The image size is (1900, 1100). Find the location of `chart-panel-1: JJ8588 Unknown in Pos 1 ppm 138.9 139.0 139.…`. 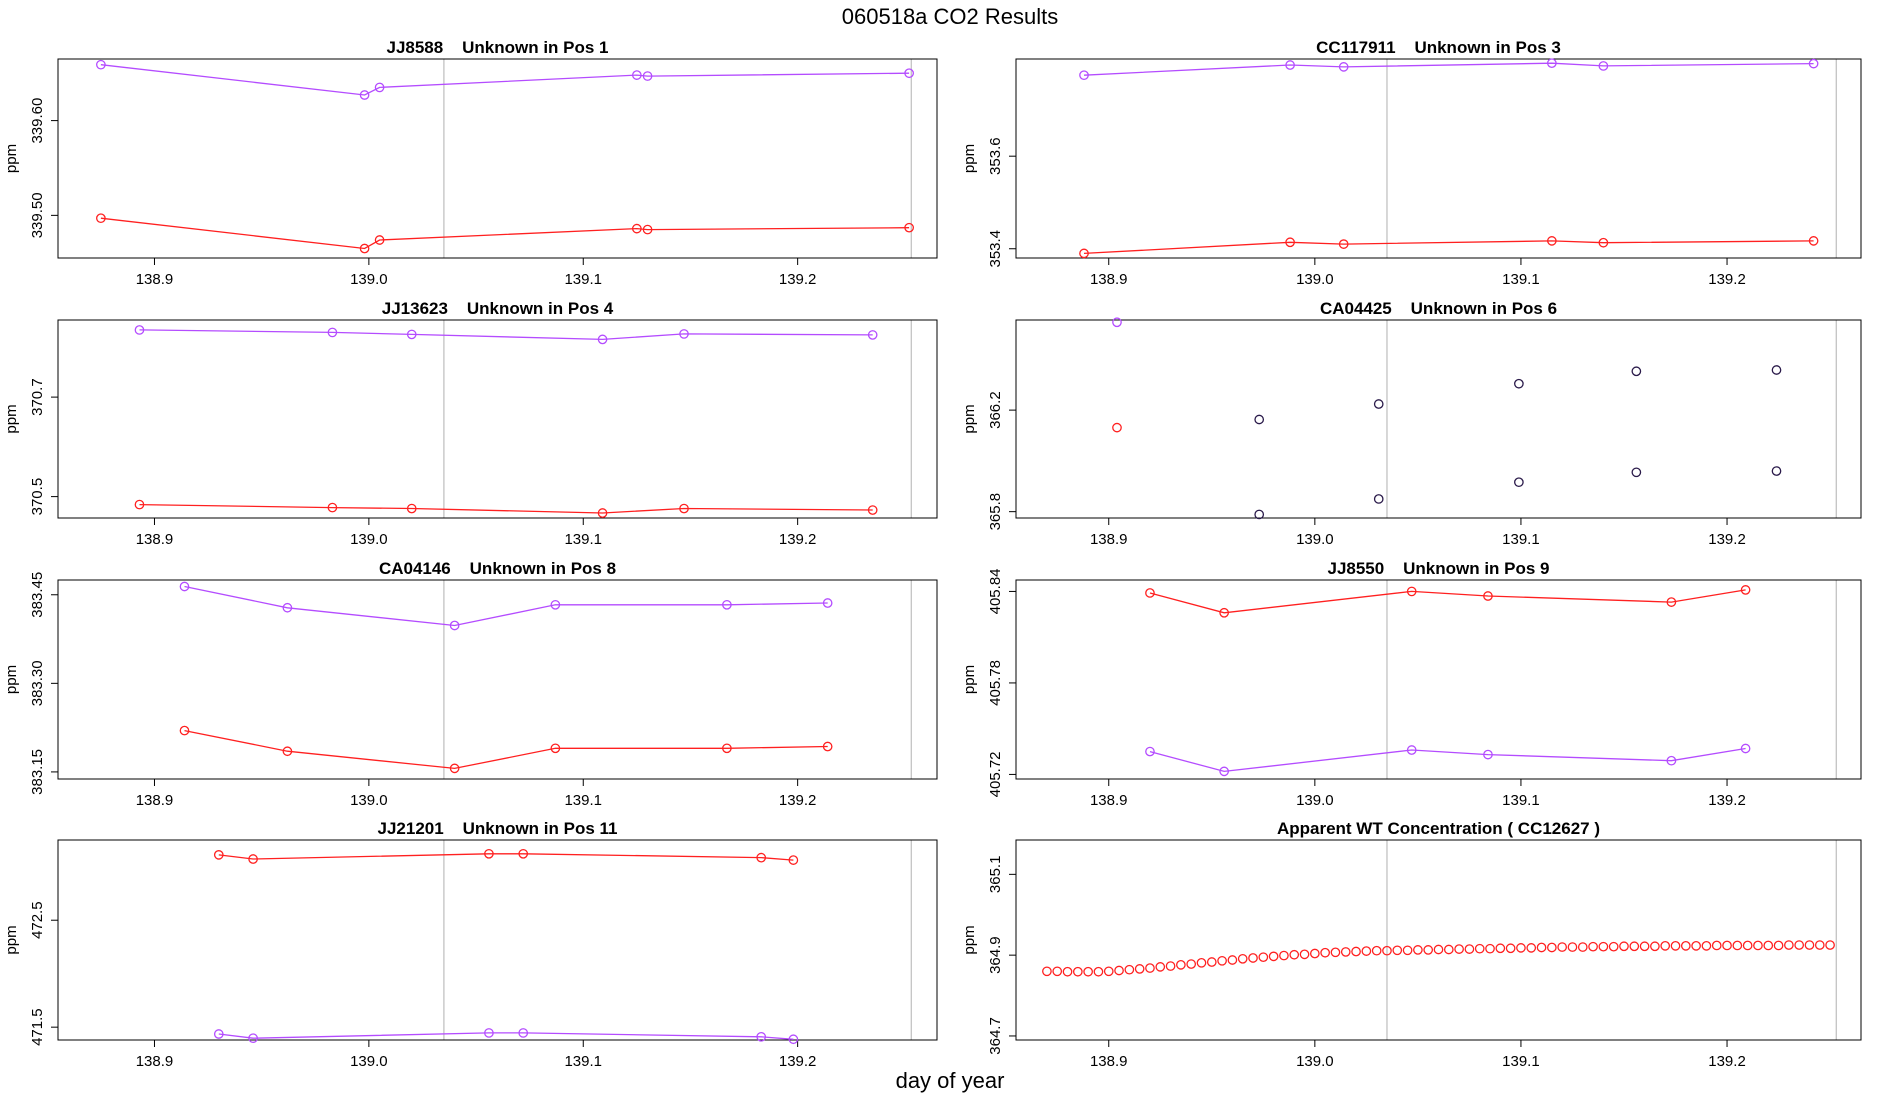

chart-panel-1: JJ8588 Unknown in Pos 1 ppm 138.9 139.0 139.… is located at coordinates (470, 163).